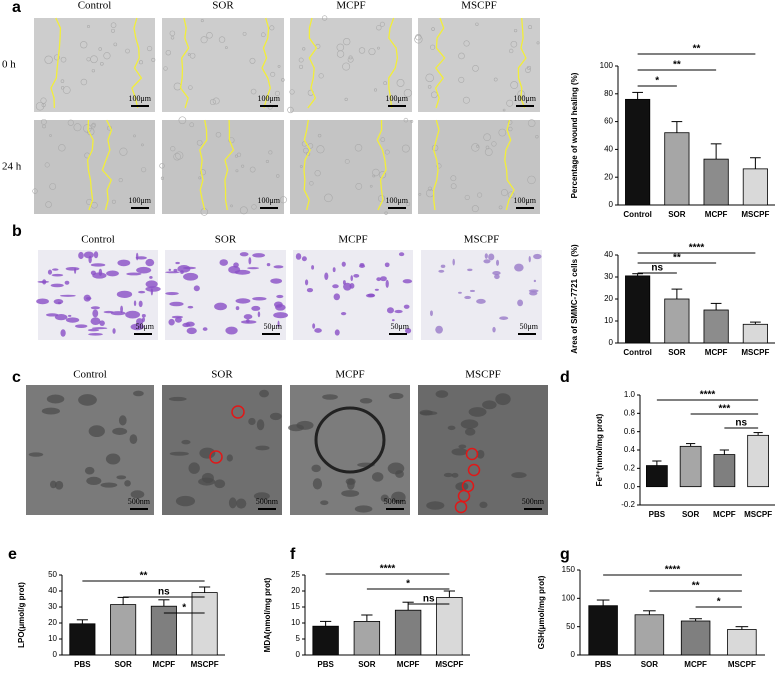 Image resolution: width=784 pixels, height=698 pixels. I want to click on y-tick-label: 60, so click(608, 121).